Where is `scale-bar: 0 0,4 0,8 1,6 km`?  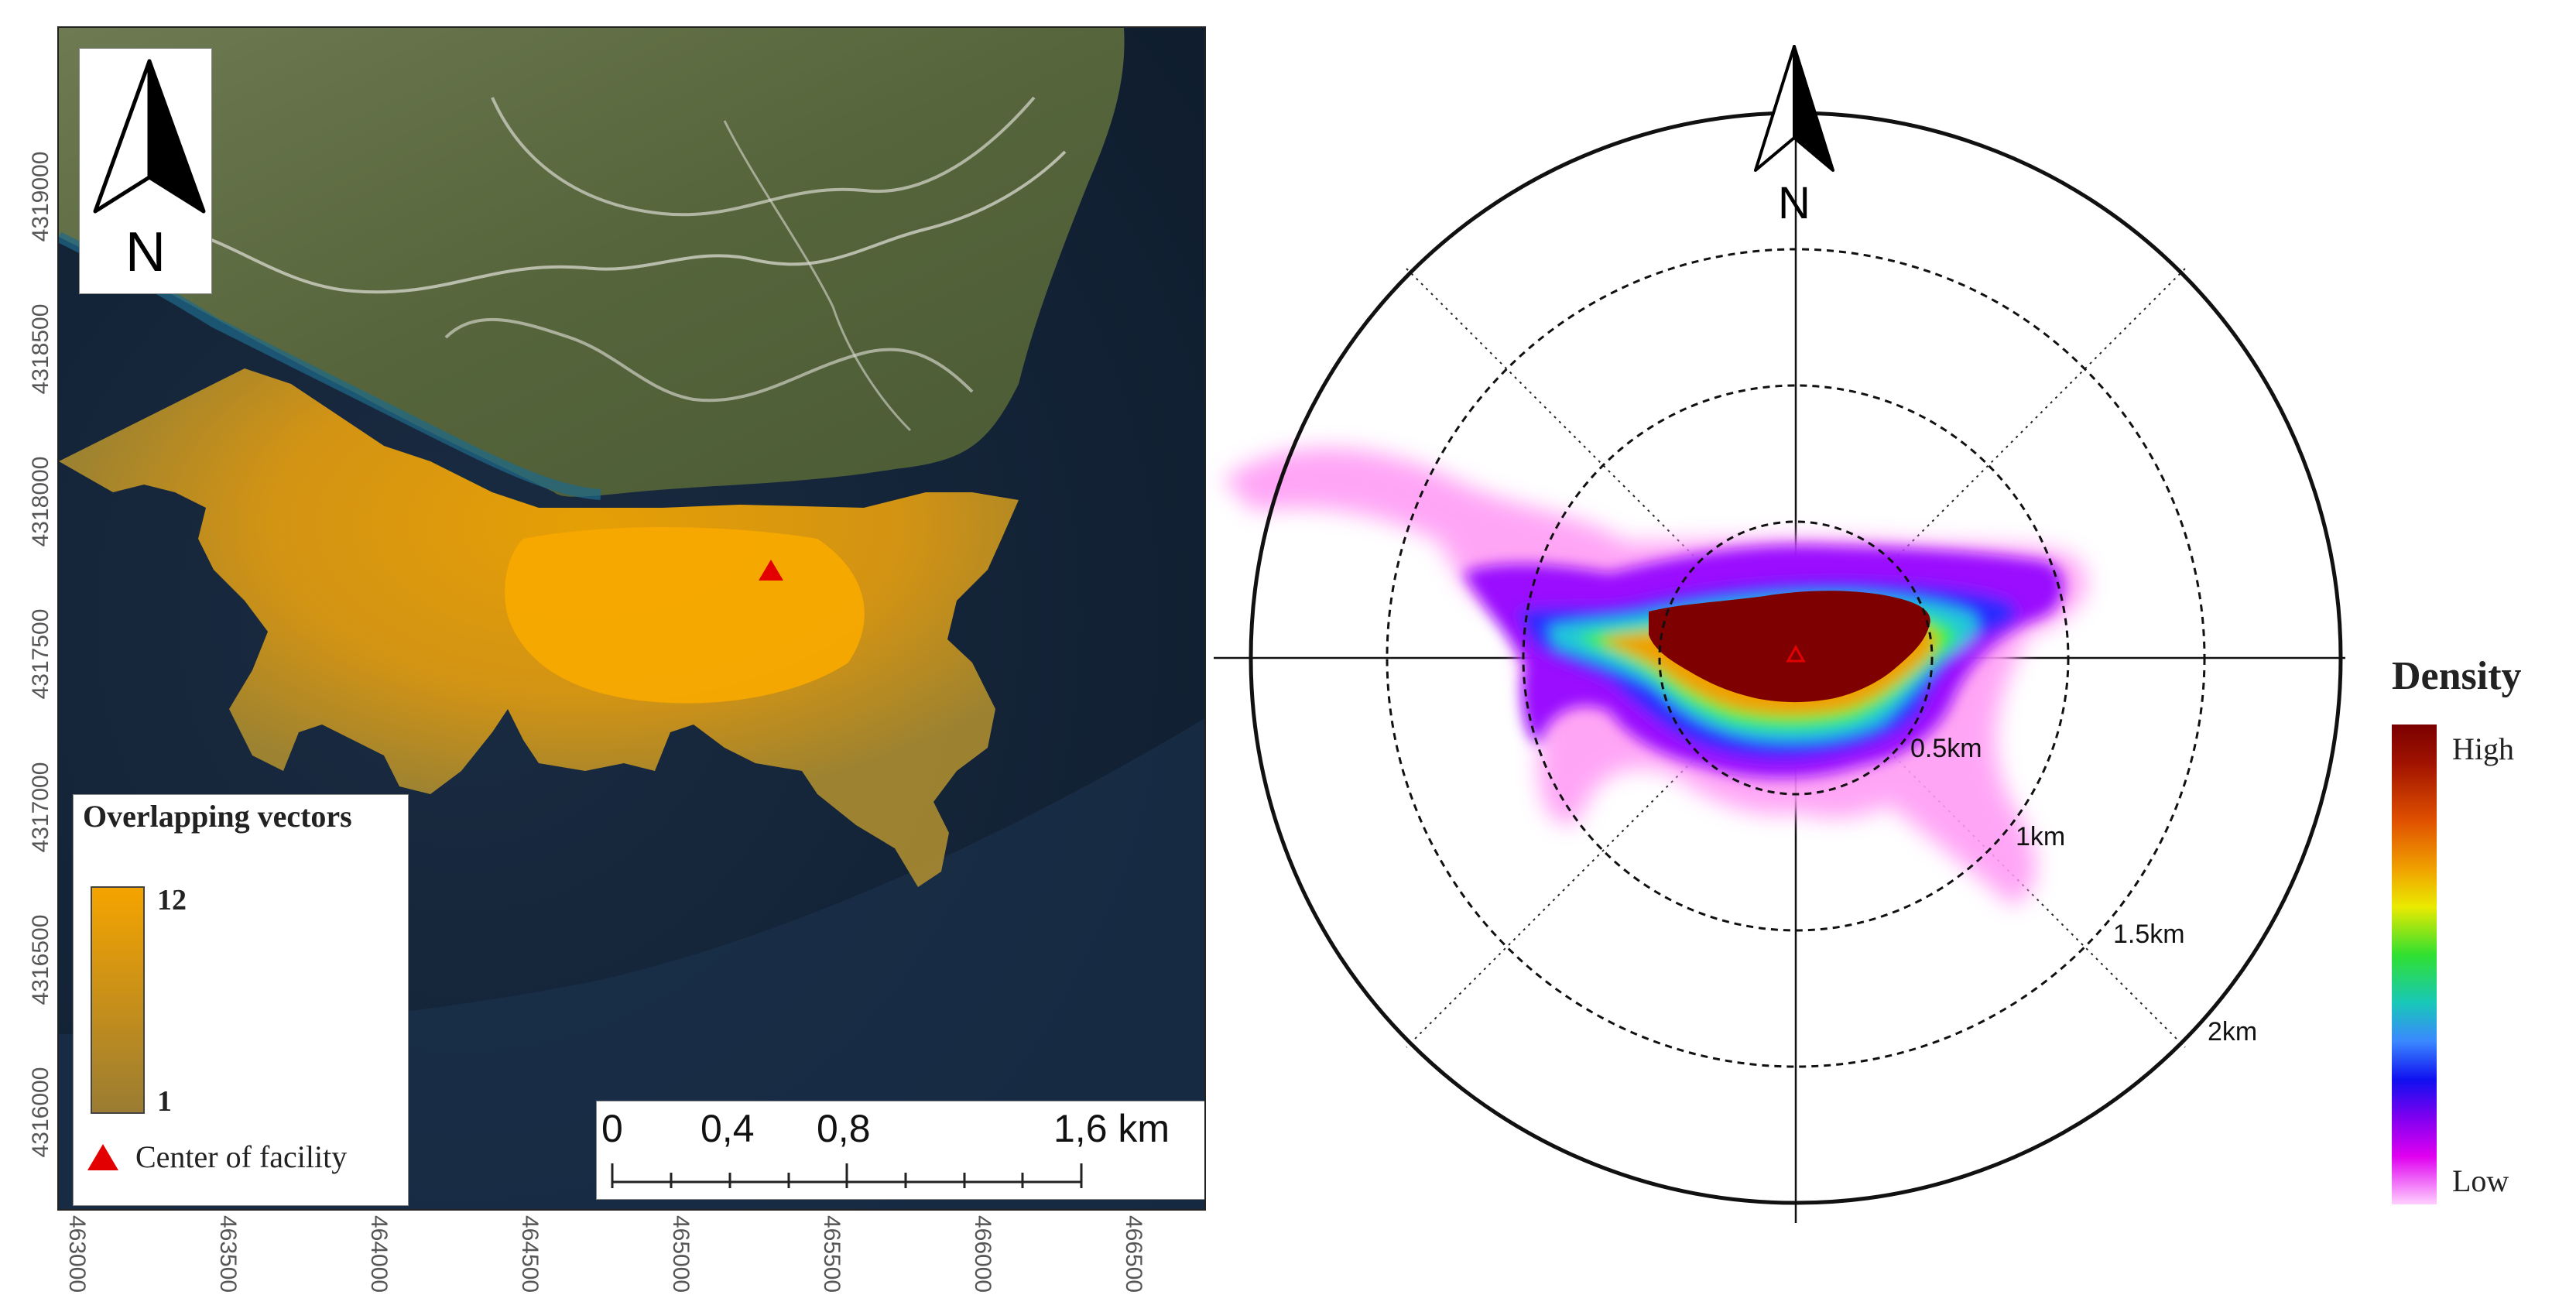
scale-bar: 0 0,4 0,8 1,6 km is located at coordinates (900, 1150).